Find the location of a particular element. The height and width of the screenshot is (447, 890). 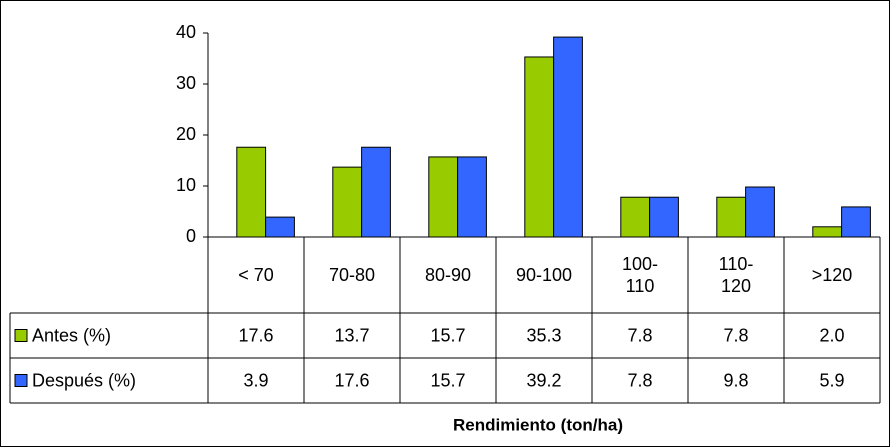

table-value: 3.9 is located at coordinates (255, 380).